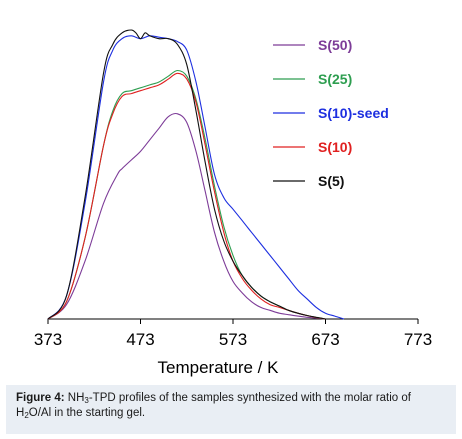  What do you see at coordinates (219, 367) in the screenshot?
I see `x-axis-title: Temperature / K` at bounding box center [219, 367].